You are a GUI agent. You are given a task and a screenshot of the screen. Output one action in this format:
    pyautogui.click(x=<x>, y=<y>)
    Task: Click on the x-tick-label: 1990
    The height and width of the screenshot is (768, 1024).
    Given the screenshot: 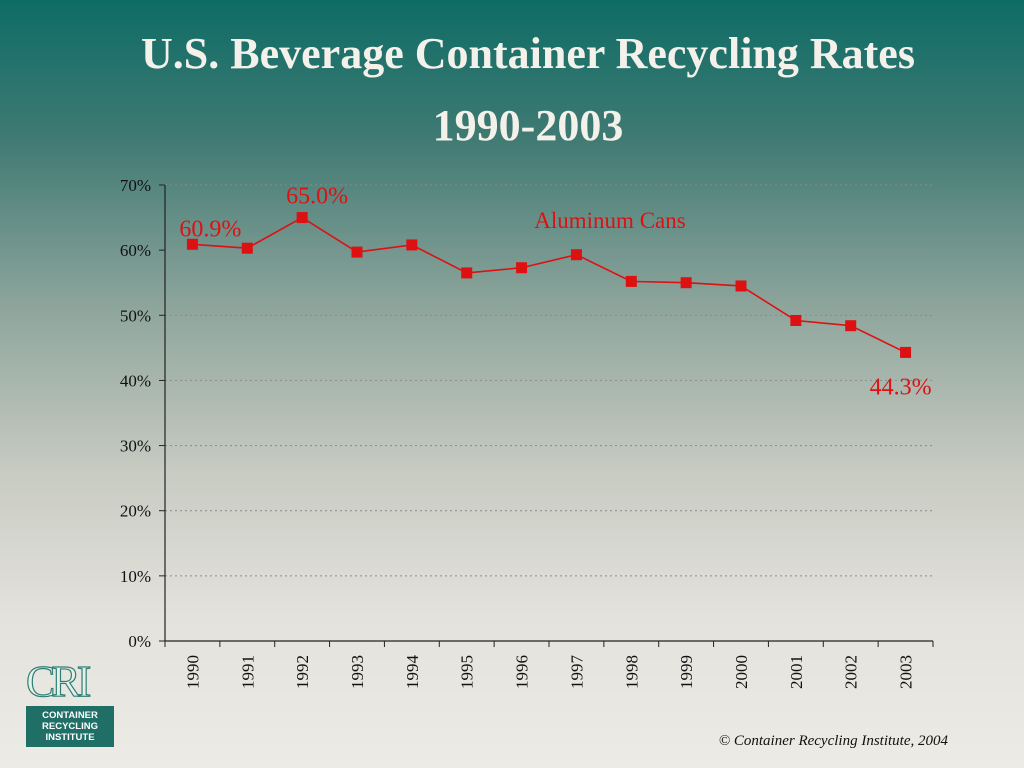 What is the action you would take?
    pyautogui.click(x=192, y=672)
    